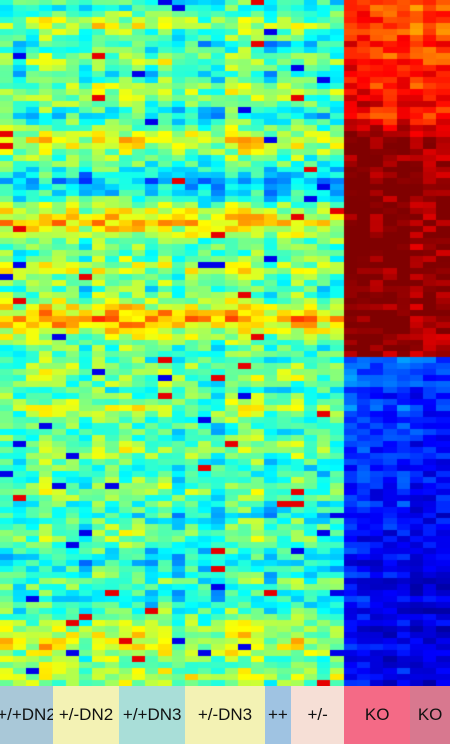 This screenshot has width=450, height=744. Describe the element at coordinates (152, 715) in the screenshot. I see `group-label-2: +/+ DN3` at that location.